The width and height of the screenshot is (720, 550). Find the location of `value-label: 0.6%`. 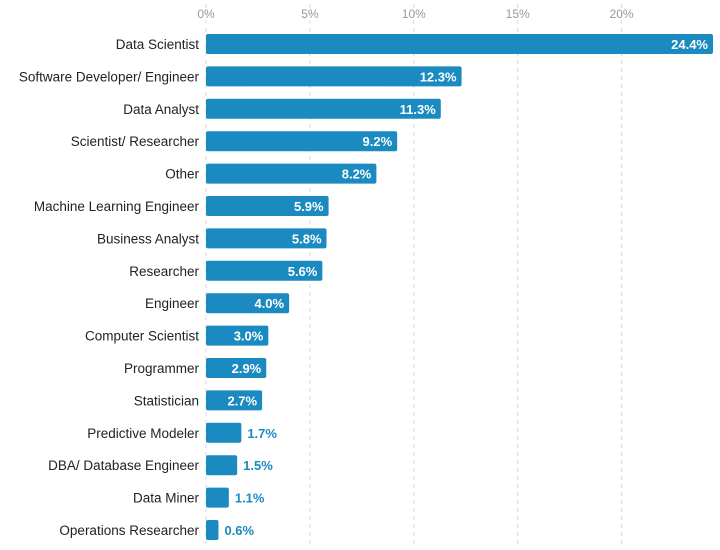

value-label: 0.6% is located at coordinates (239, 530).